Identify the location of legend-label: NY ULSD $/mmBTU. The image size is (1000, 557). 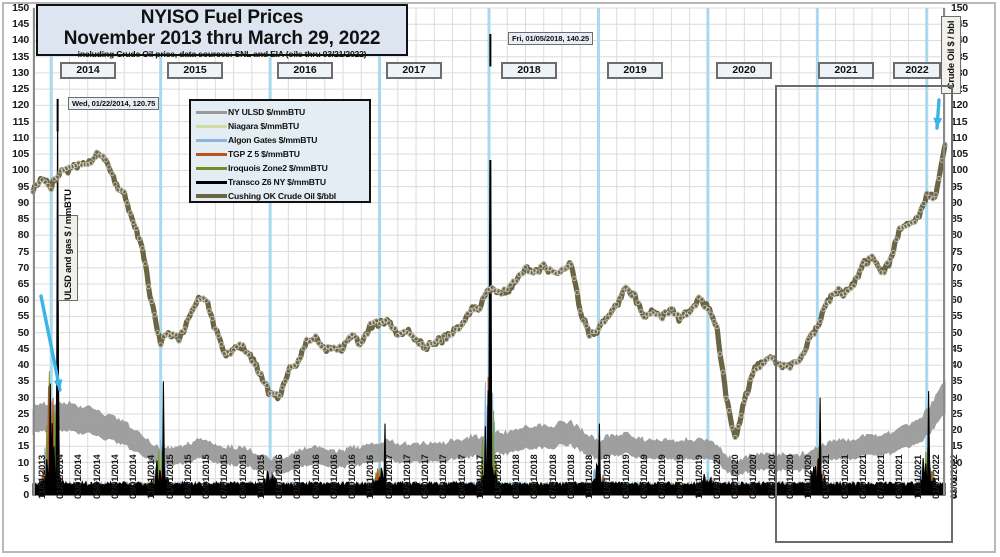
(267, 112).